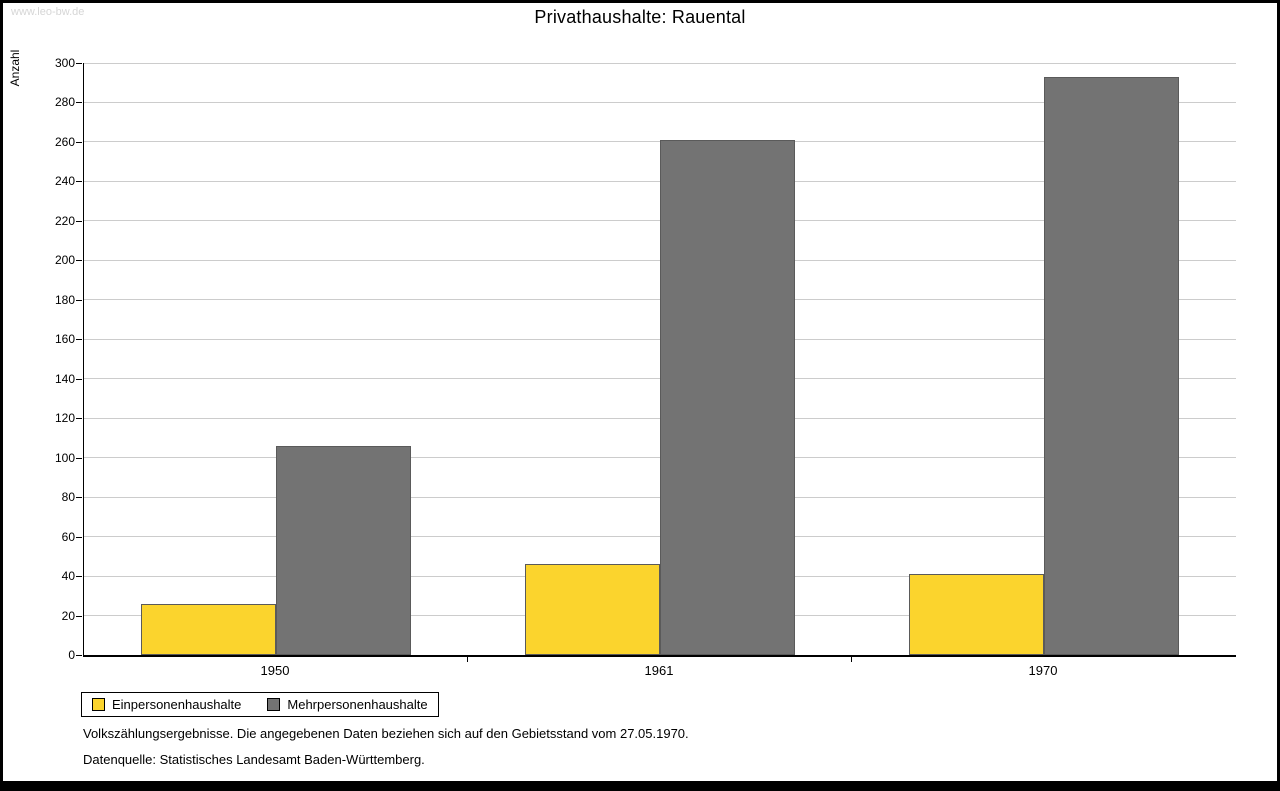 The height and width of the screenshot is (791, 1280). What do you see at coordinates (727, 397) in the screenshot?
I see `bar-mehrpersonenhaushalte-1961` at bounding box center [727, 397].